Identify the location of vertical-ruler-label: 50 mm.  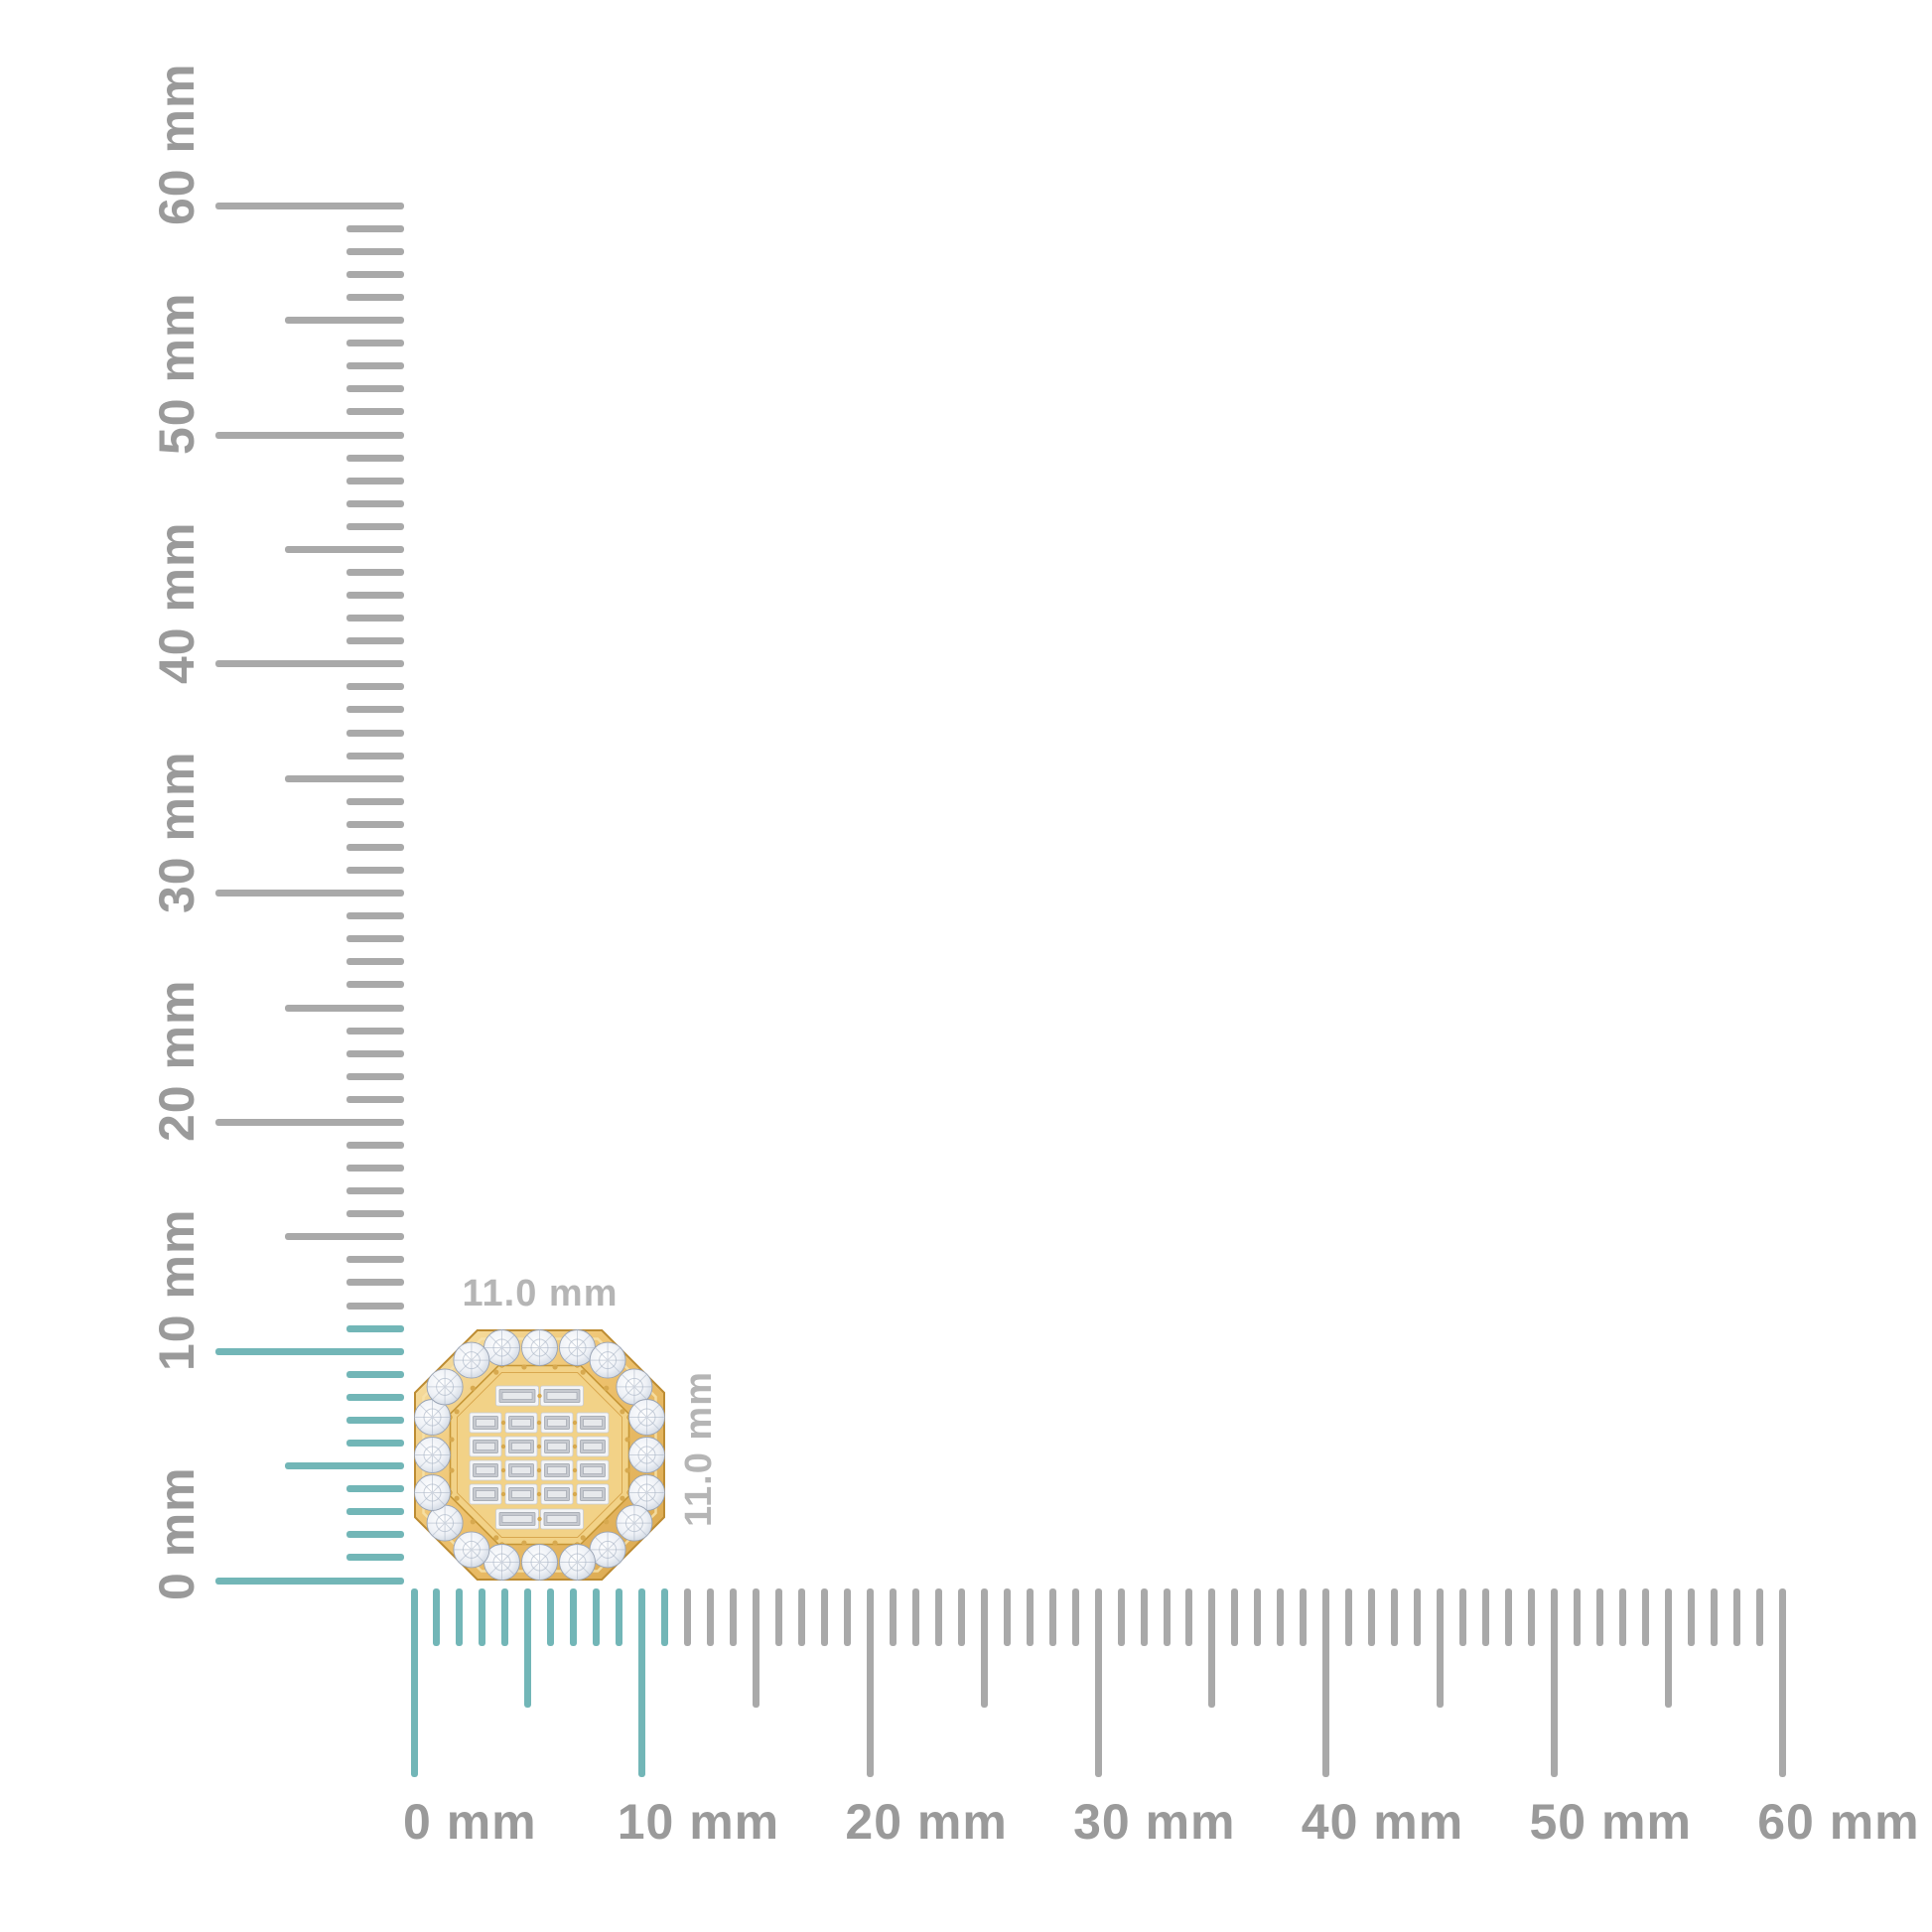
(177, 373).